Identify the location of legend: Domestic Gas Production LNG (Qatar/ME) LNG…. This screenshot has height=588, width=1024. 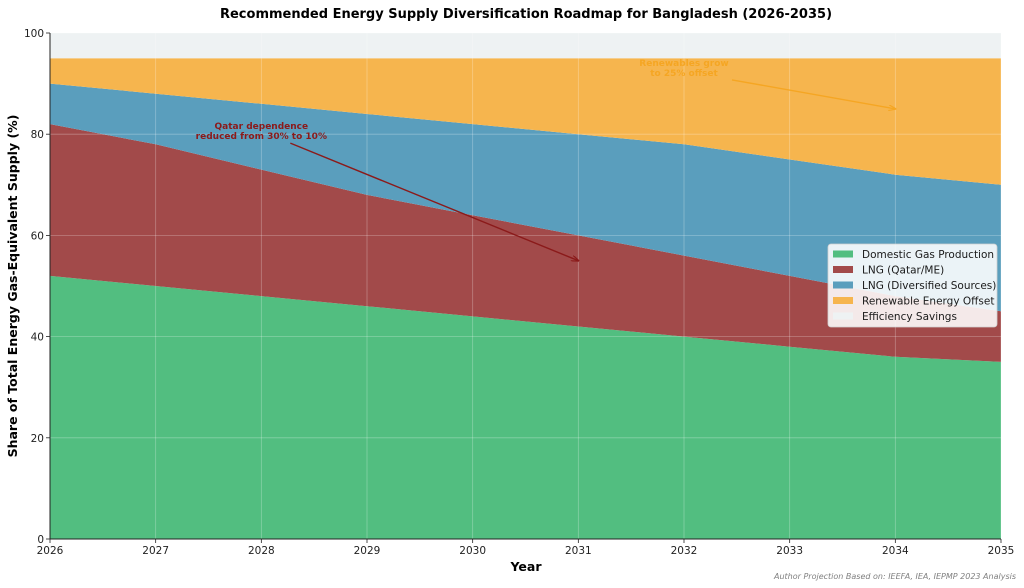
(912, 285).